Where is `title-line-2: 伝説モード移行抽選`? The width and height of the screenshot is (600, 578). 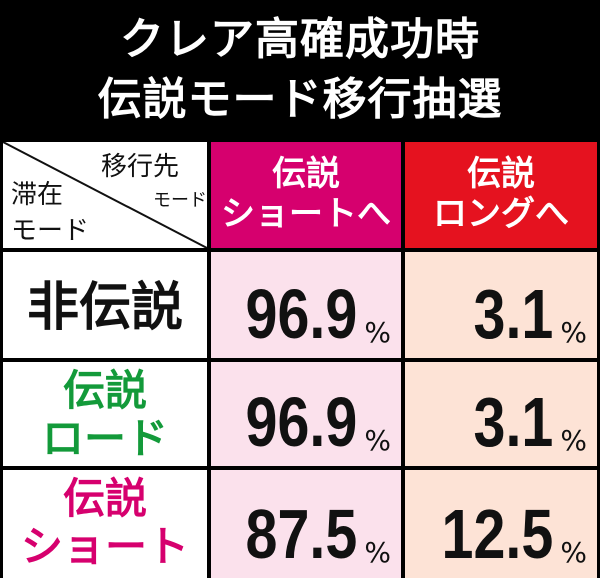 title-line-2: 伝説モード移行抽選 is located at coordinates (300, 99).